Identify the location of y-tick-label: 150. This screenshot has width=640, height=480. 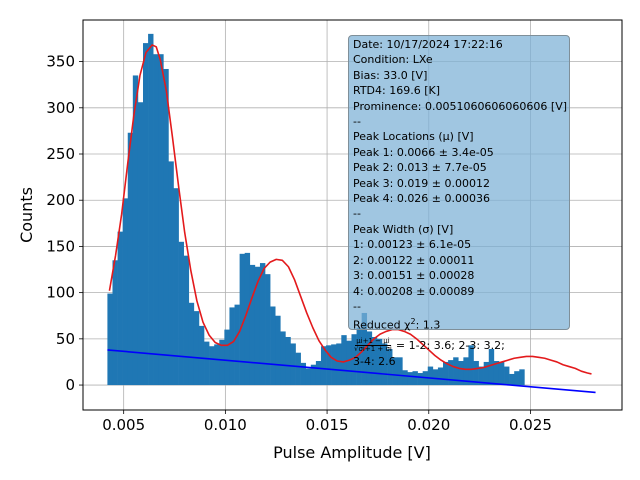
(60, 246).